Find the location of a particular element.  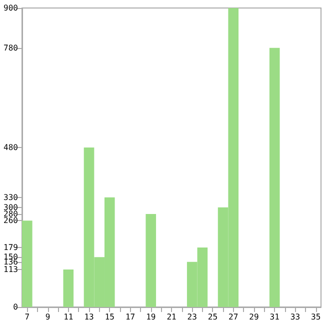

x-tick-label: 23 is located at coordinates (192, 316).